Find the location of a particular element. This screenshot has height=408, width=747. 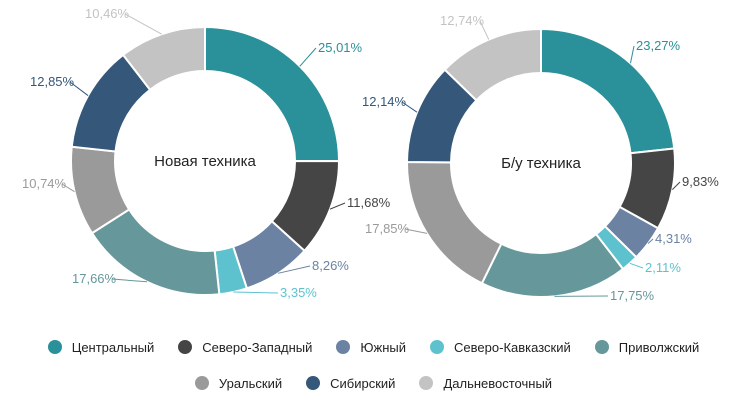

legend-row-2: Уральский Сибирский Дальневосточный is located at coordinates (373, 383).